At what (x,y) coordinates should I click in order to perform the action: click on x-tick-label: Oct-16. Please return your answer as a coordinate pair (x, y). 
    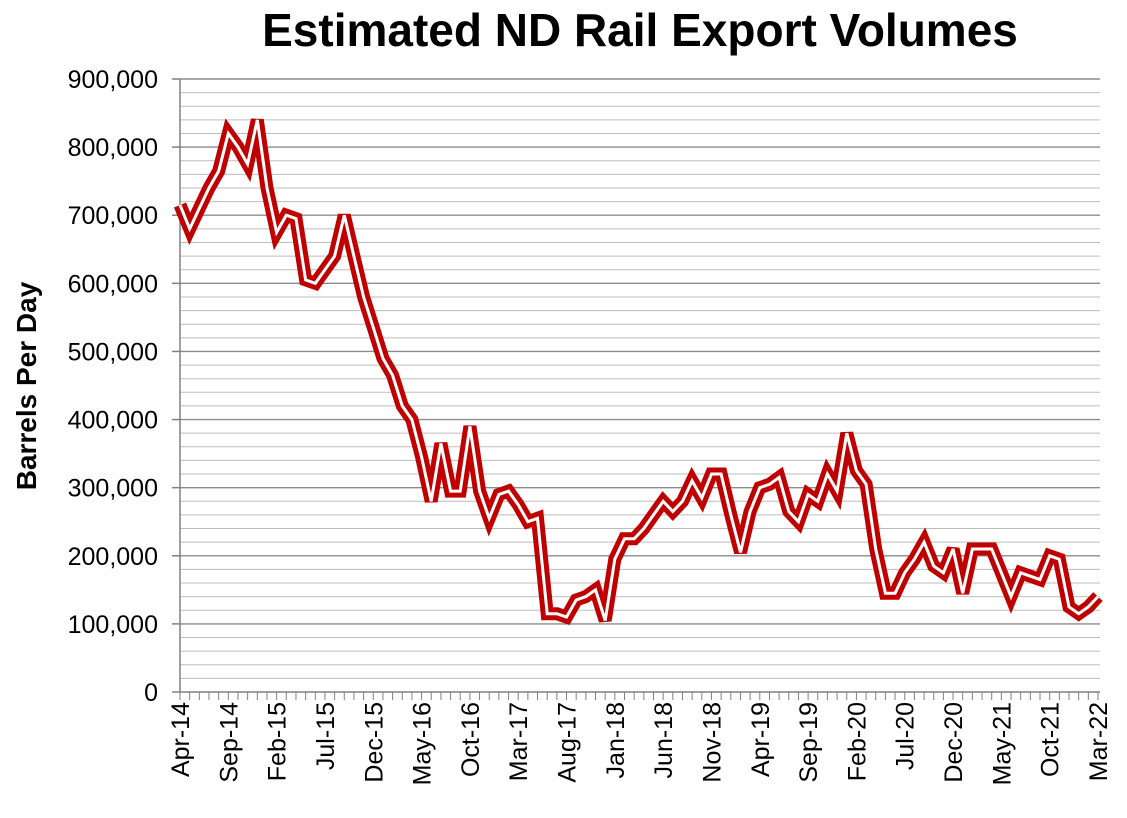
    Looking at the image, I should click on (471, 739).